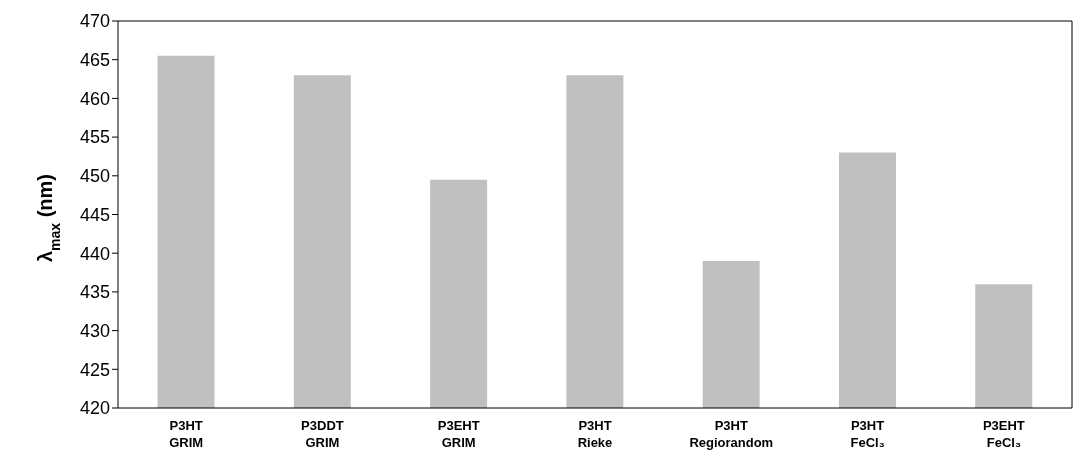 The image size is (1084, 462). I want to click on x-tick-label: P3HT FeCl₃, so click(867, 434).